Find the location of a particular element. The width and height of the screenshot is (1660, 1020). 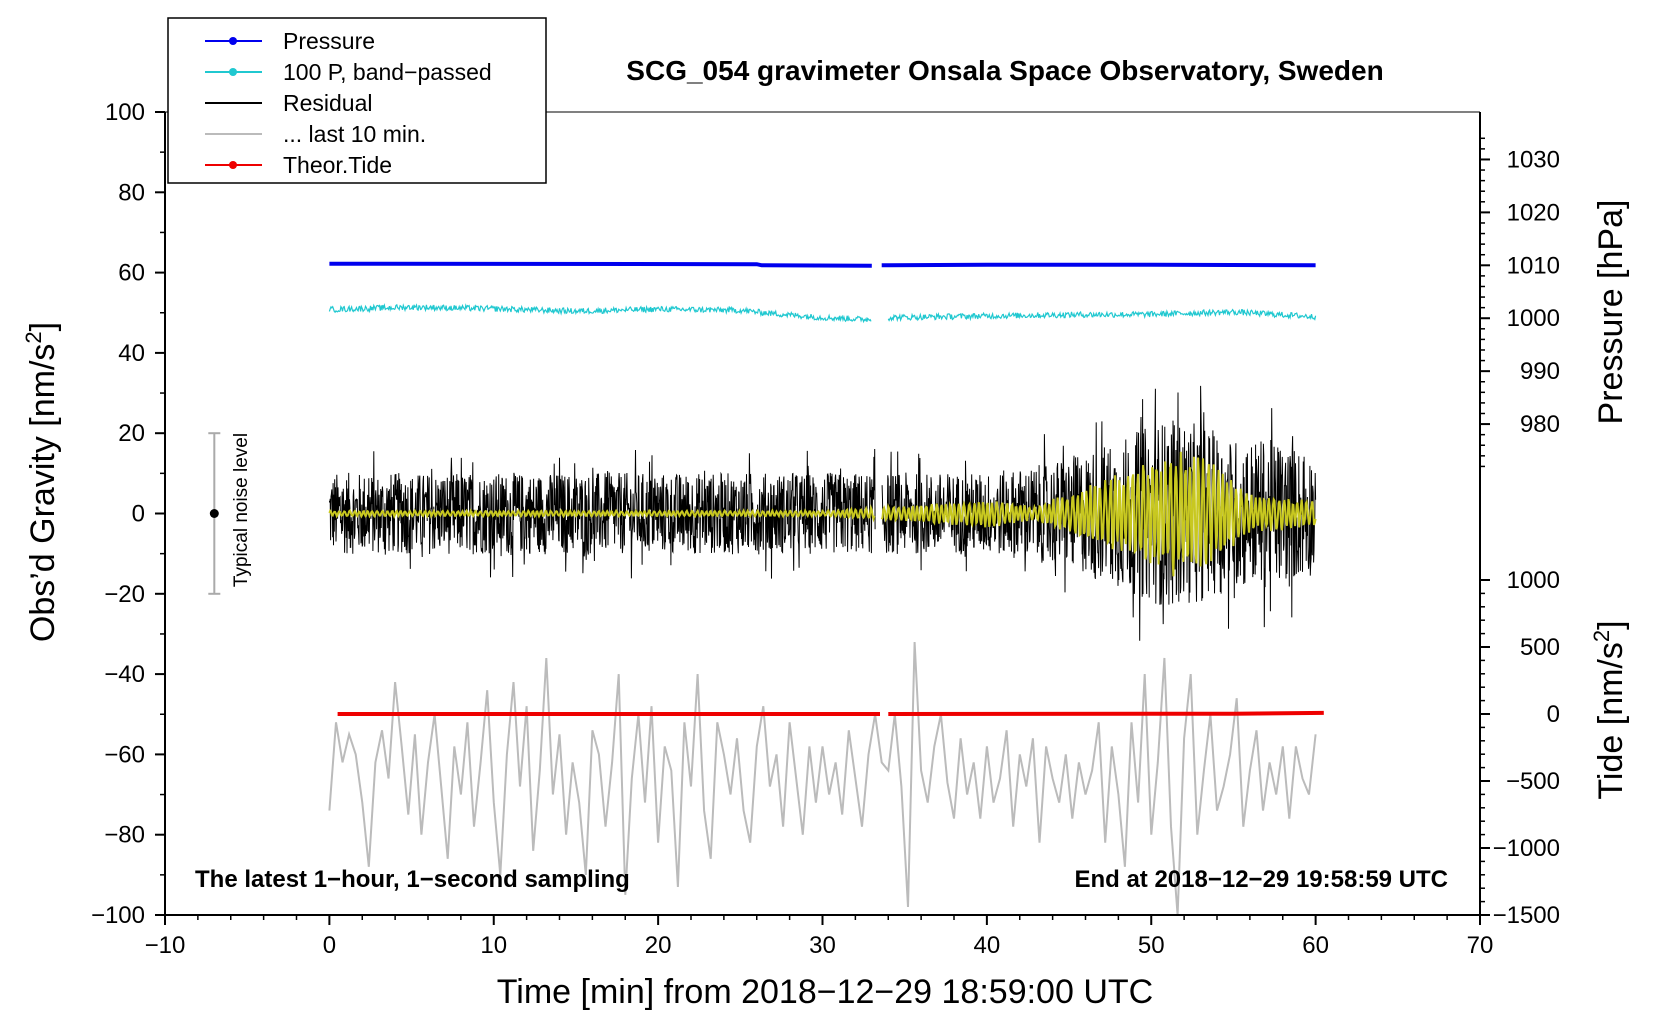

x-tick-label: 50 is located at coordinates (1151, 945).